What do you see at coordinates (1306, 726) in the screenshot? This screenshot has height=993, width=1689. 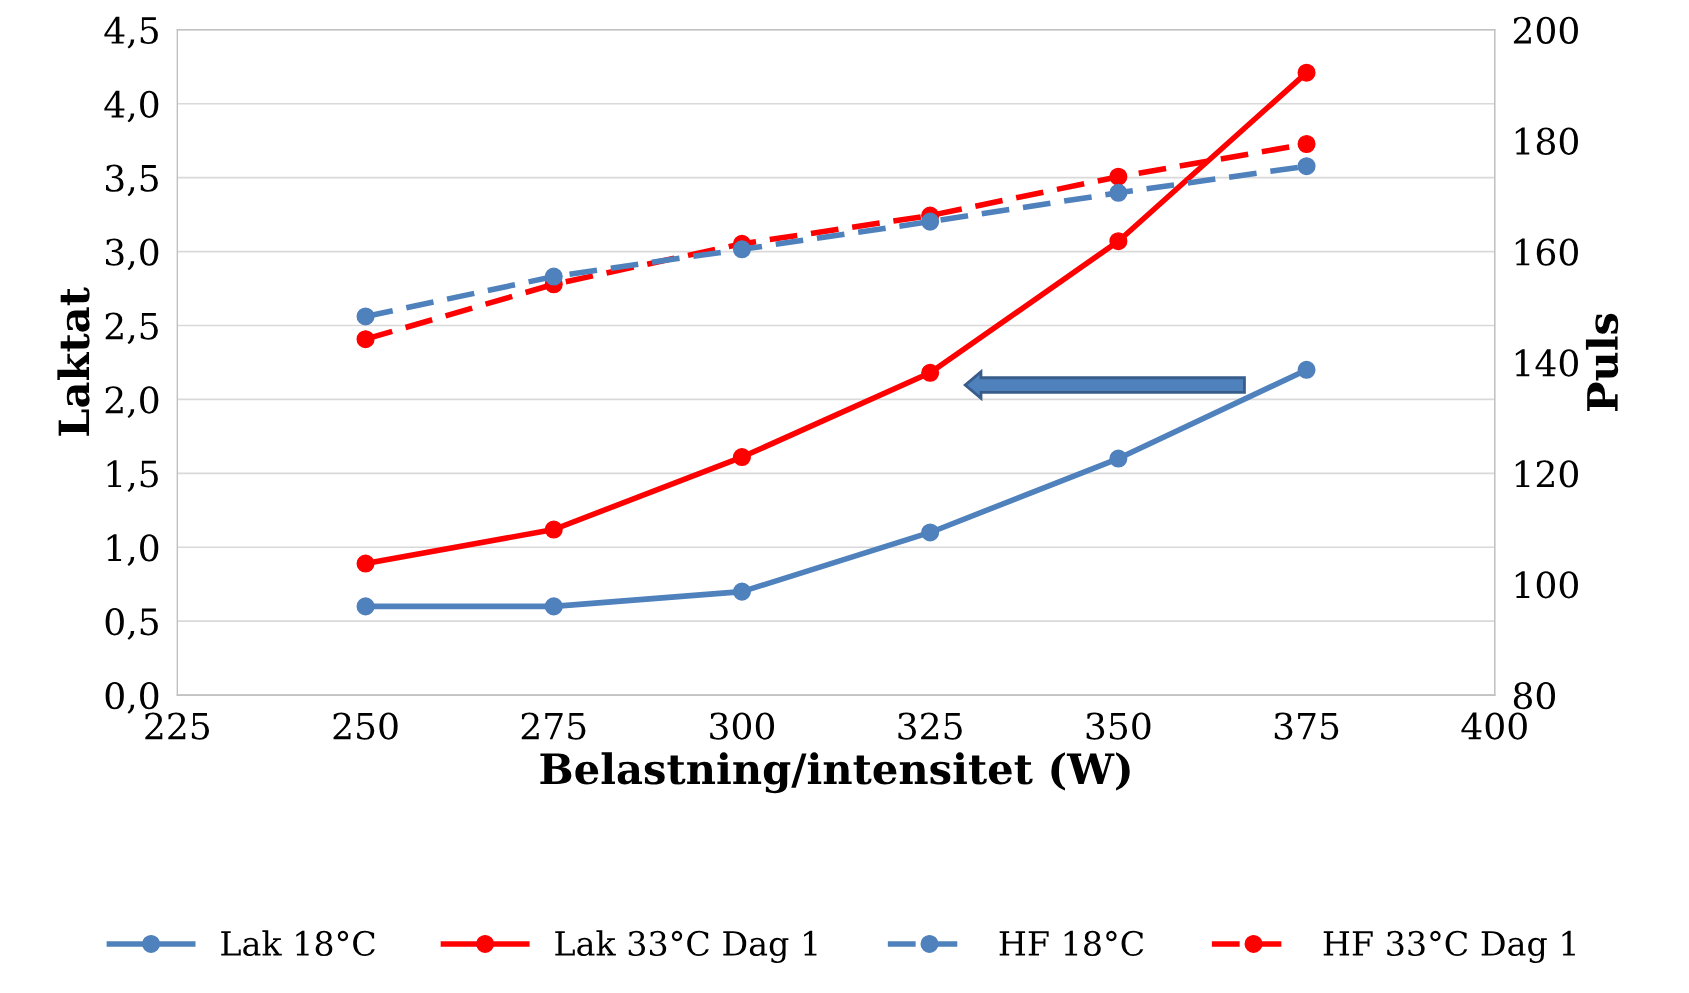 I see `x-tick-label: 375` at bounding box center [1306, 726].